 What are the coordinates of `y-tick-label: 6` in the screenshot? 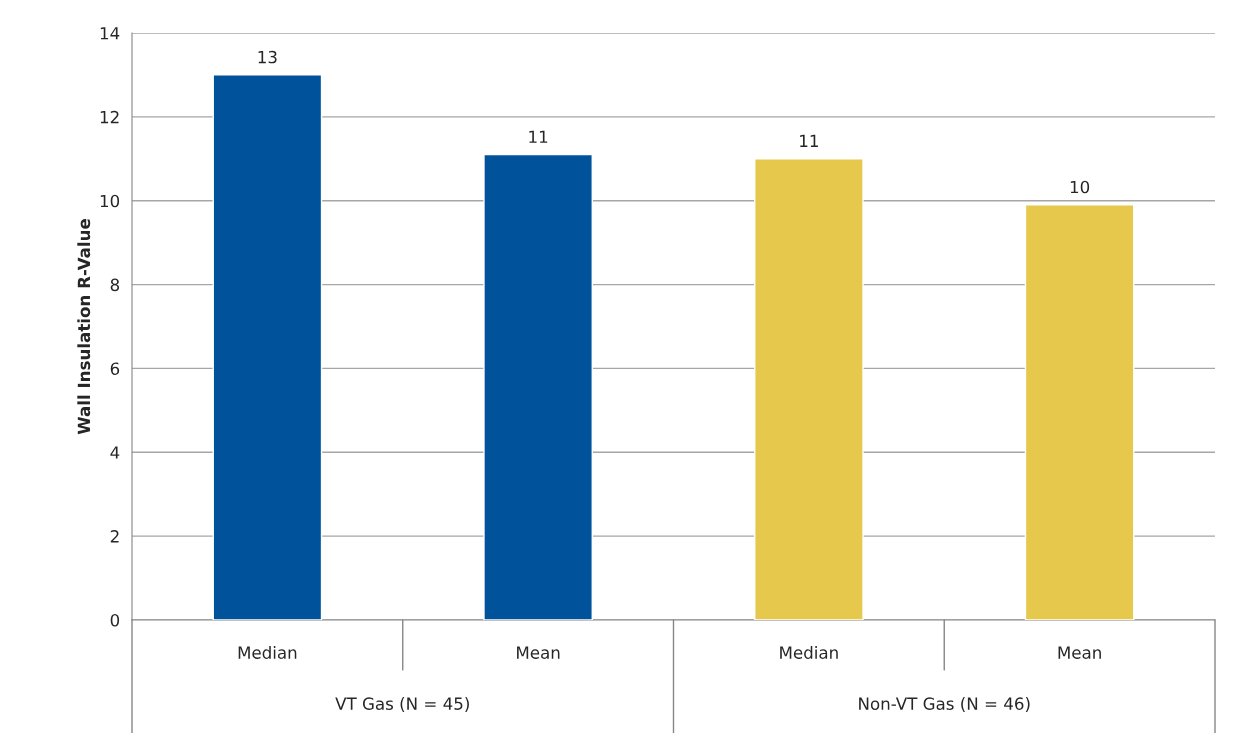 It's located at (115, 368).